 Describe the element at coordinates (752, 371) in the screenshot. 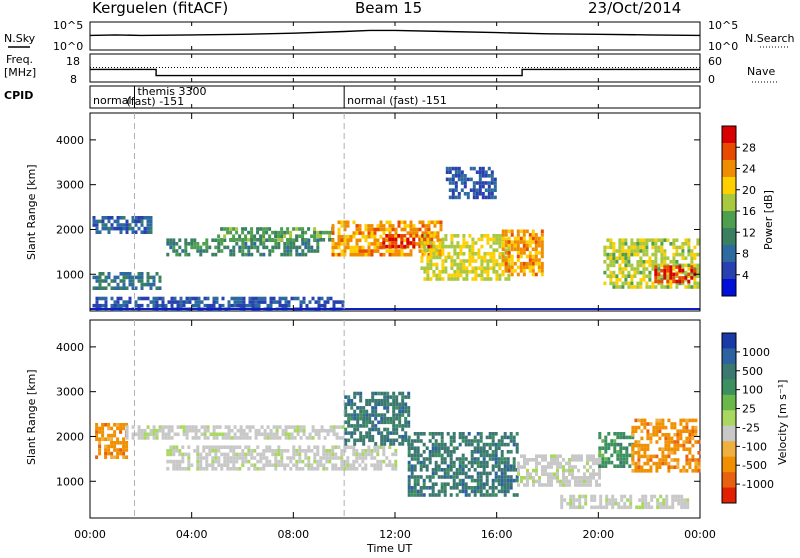

I see `velocity-colorbar-tick-label: 500` at that location.